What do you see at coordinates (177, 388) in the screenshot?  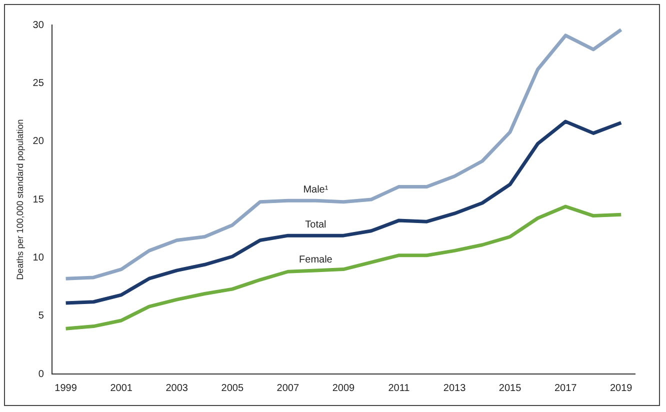 I see `x-tick-label: 2003` at bounding box center [177, 388].